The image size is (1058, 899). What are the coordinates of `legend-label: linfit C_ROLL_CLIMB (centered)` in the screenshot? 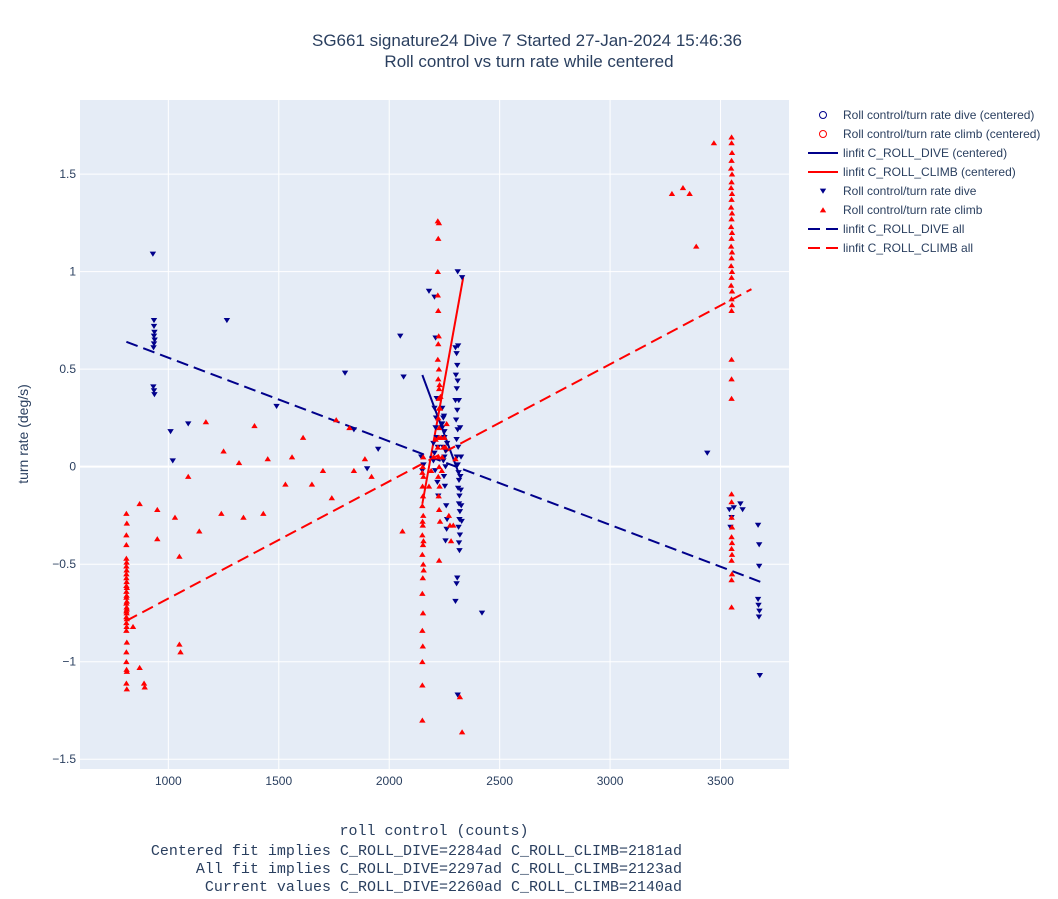 It's located at (929, 172).